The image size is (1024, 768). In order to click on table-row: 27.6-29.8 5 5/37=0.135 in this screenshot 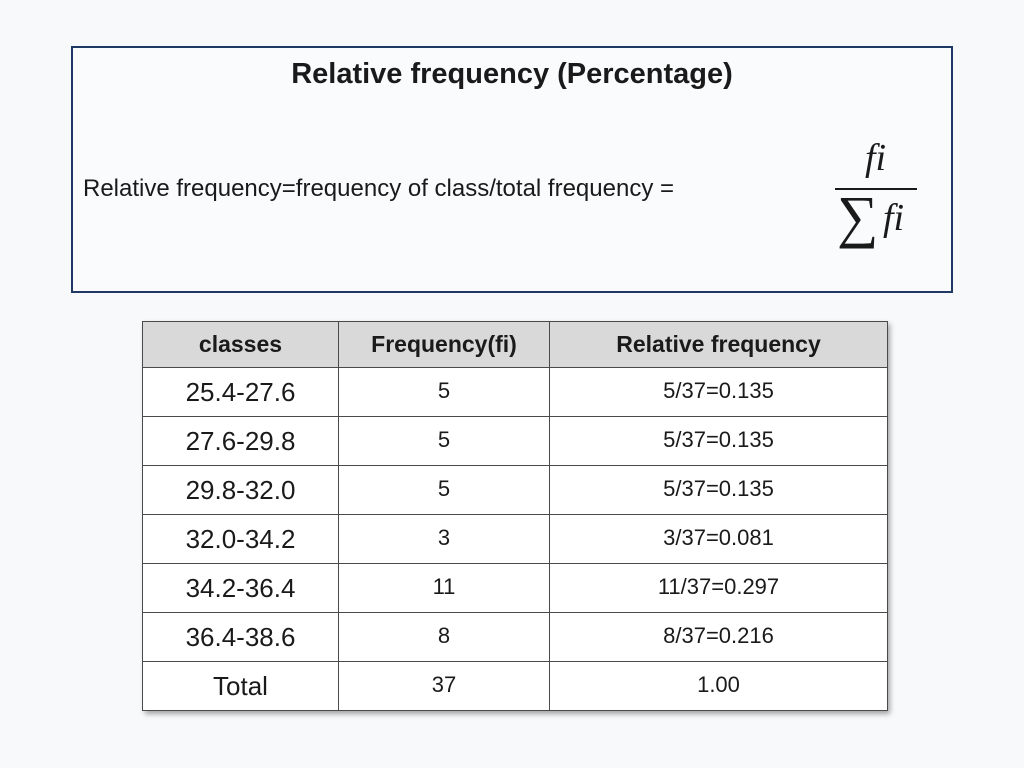, I will do `click(515, 441)`.